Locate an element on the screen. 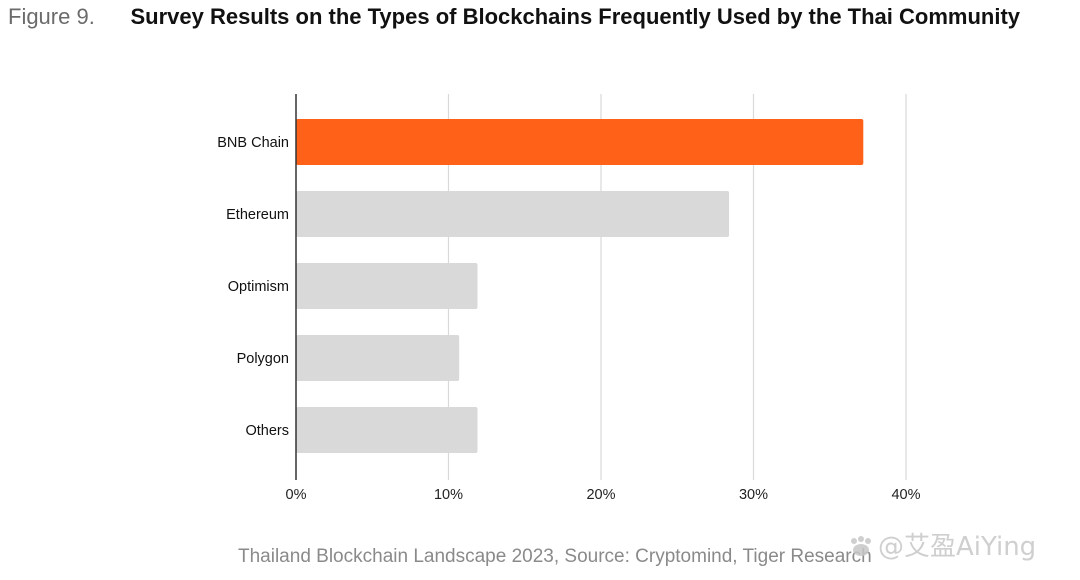 The width and height of the screenshot is (1080, 580). bar-optimism is located at coordinates (387, 286).